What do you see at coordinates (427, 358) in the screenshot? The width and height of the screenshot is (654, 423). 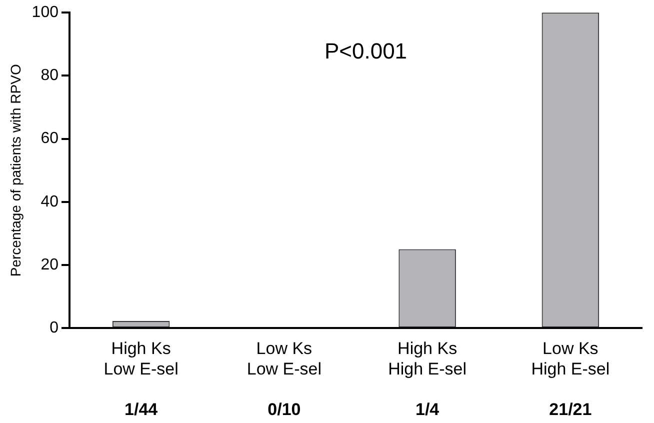 I see `x-tick-label: High Ks High E-sel` at bounding box center [427, 358].